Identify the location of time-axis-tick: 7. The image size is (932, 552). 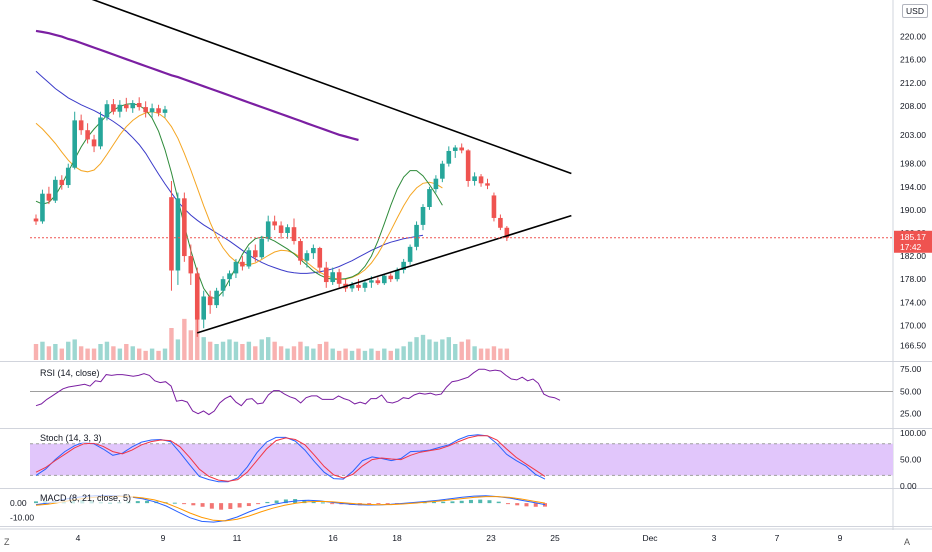
(777, 538).